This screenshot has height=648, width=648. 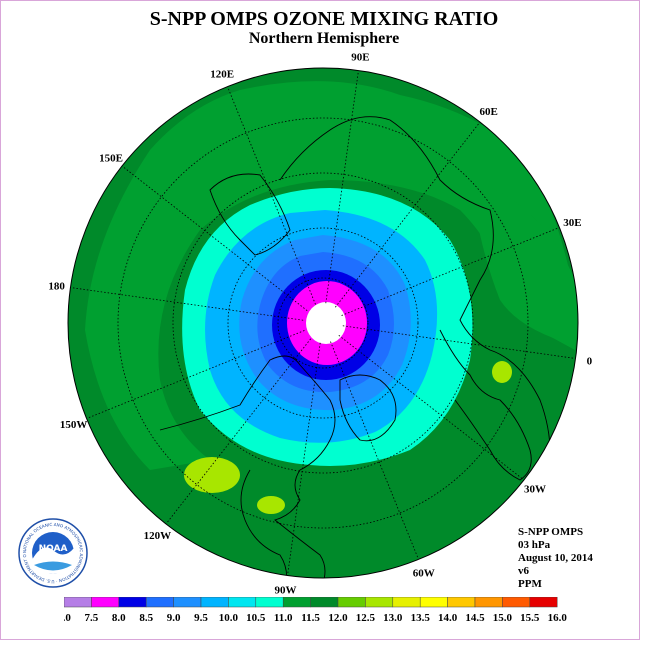 What do you see at coordinates (53, 566) in the screenshot?
I see `logo-wave-icon` at bounding box center [53, 566].